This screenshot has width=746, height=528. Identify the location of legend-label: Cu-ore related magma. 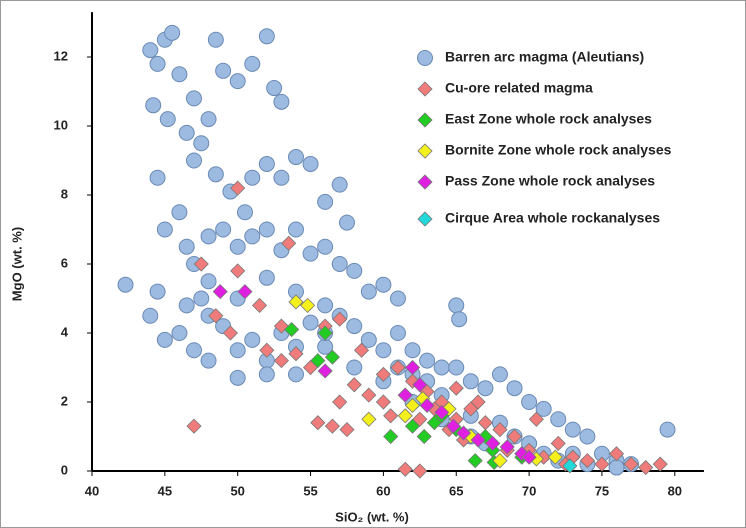
(519, 88).